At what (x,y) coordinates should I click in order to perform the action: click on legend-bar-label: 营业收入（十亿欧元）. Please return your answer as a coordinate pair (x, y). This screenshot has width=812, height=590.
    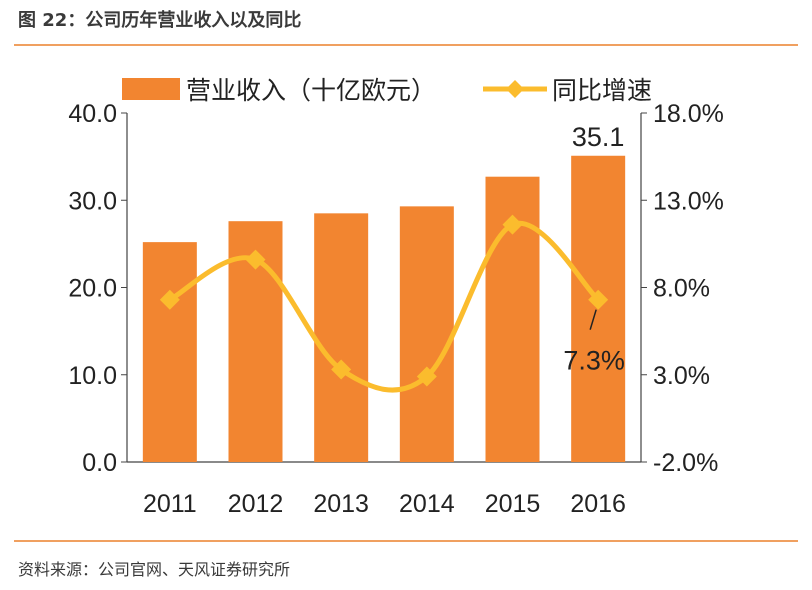
    Looking at the image, I should click on (311, 90).